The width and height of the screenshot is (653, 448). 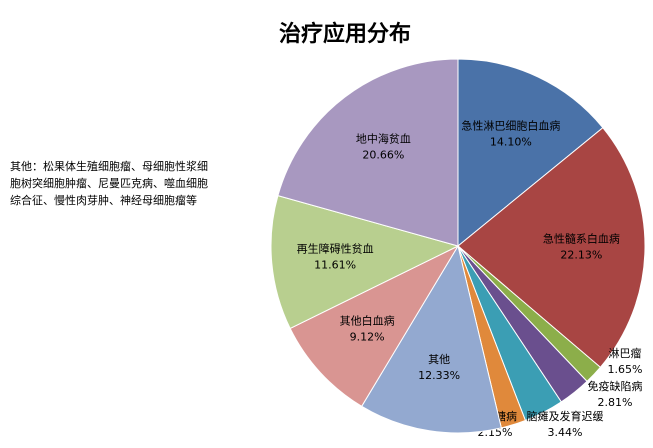 What do you see at coordinates (335, 248) in the screenshot?
I see `slice-label: 再生障碍性贫血` at bounding box center [335, 248].